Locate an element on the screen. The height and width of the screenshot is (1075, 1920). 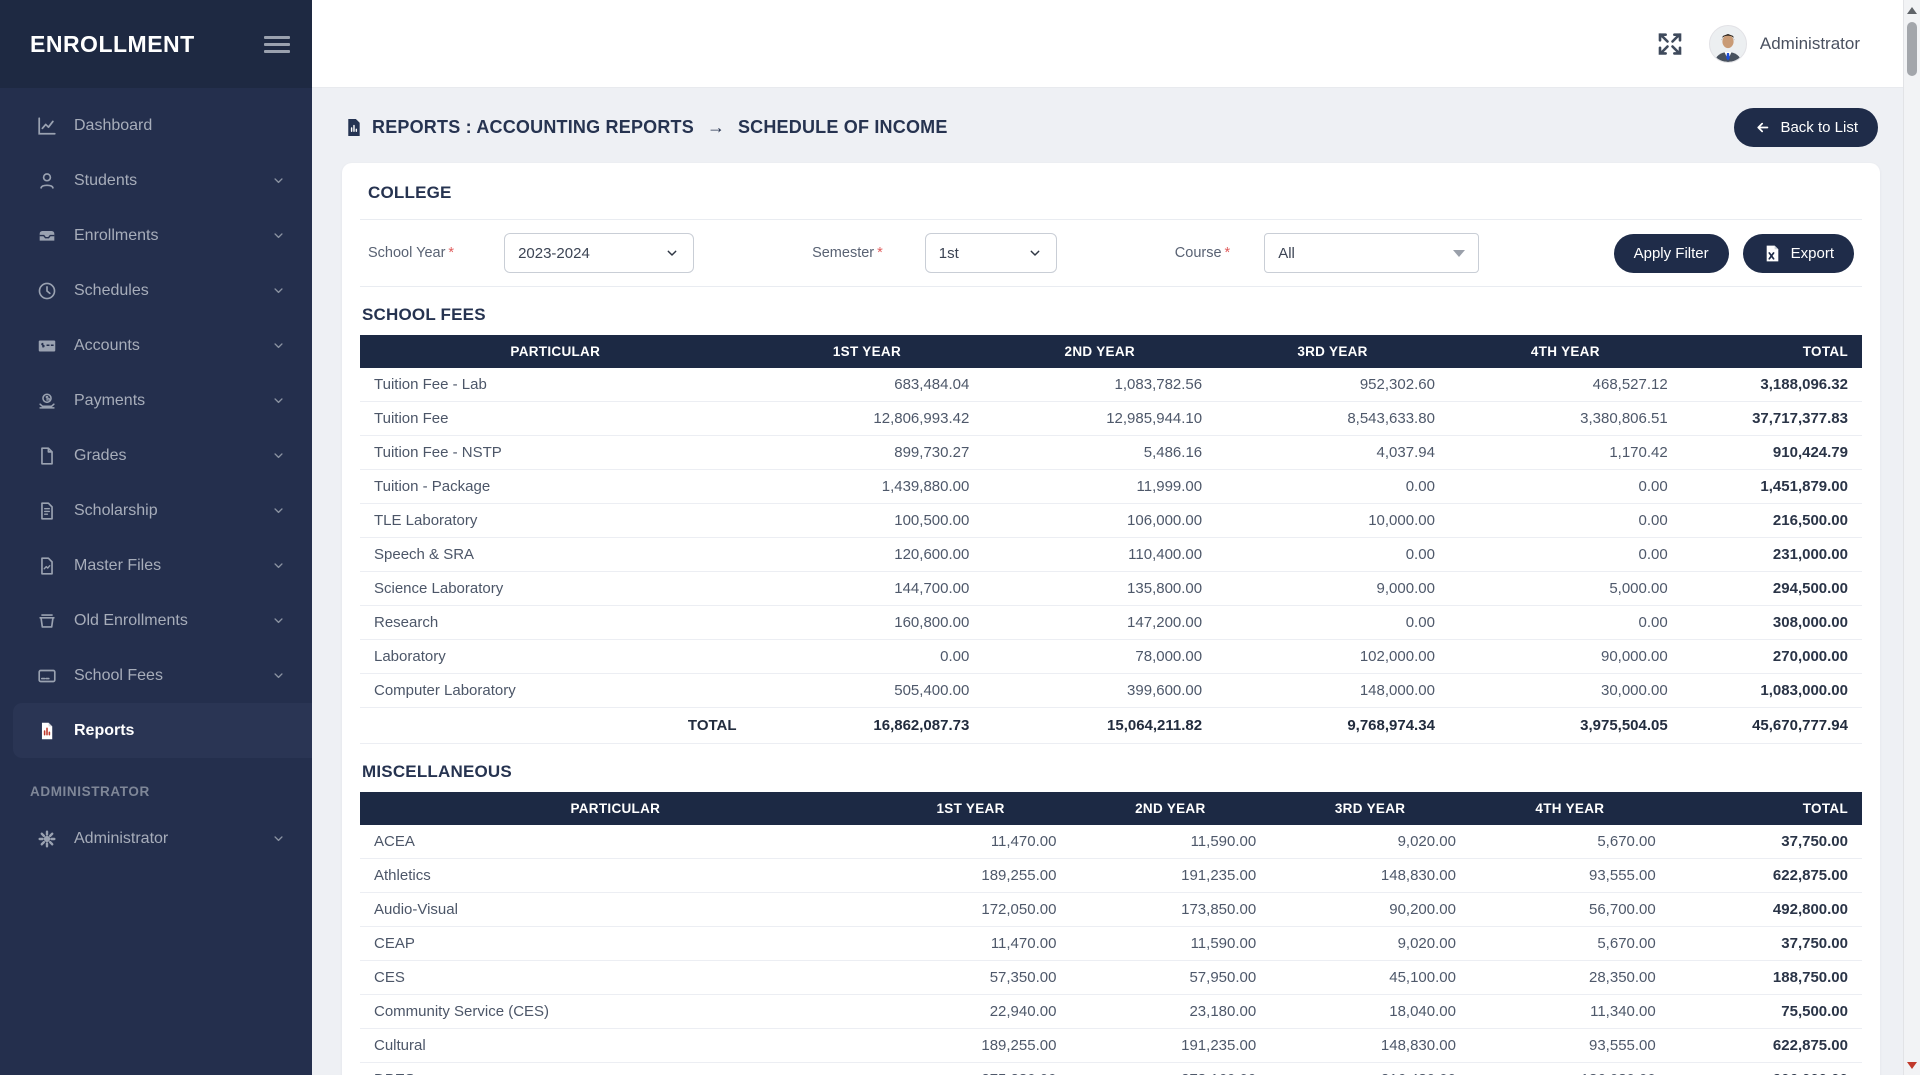
school-year-select: 2023-2024 is located at coordinates (599, 253).